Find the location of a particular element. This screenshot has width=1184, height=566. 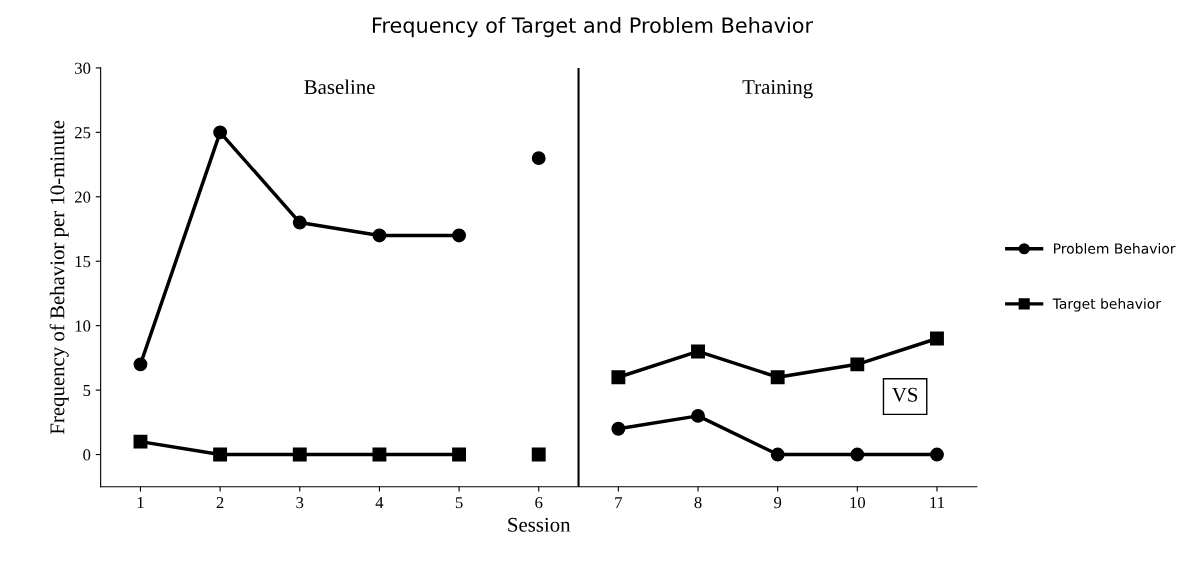

y-tick-label: 20 is located at coordinates (82, 197).